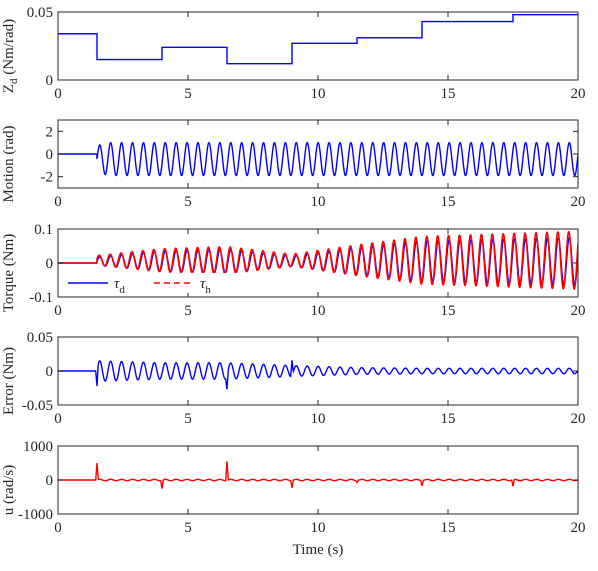 Image resolution: width=598 pixels, height=571 pixels. I want to click on legend-label-2: τh, so click(205, 286).